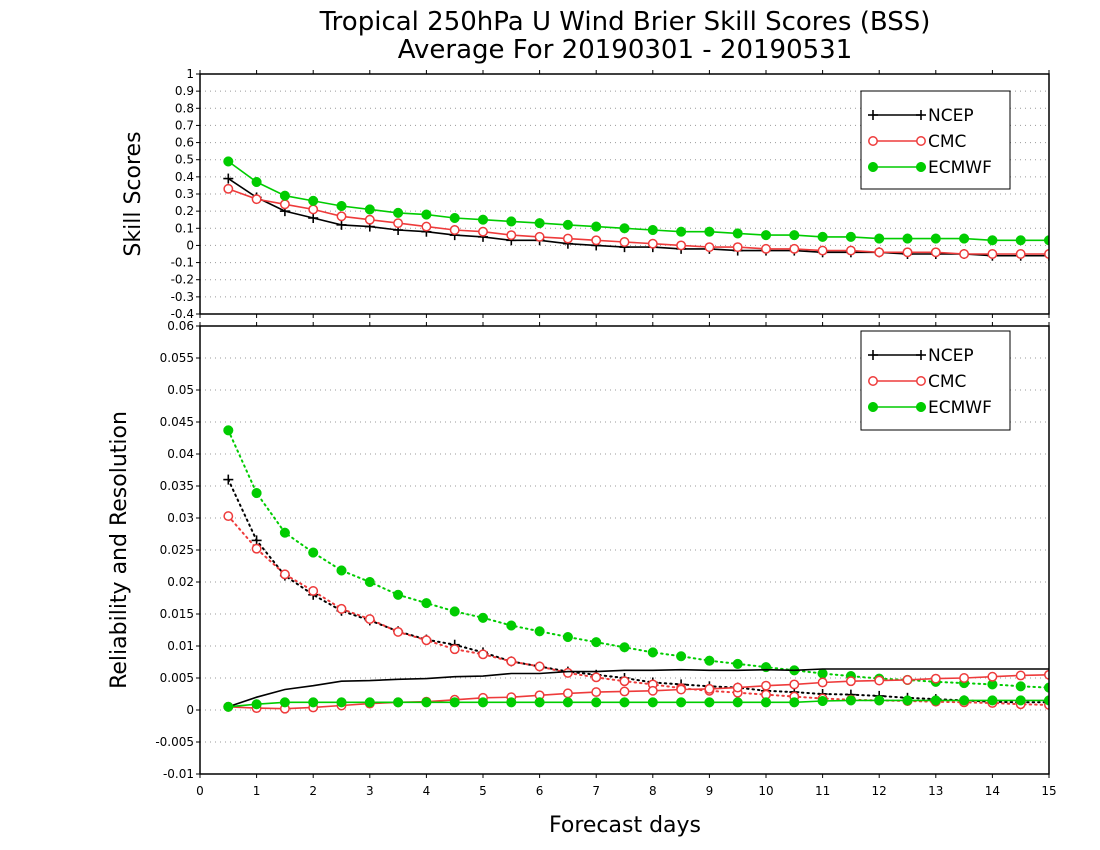 This screenshot has width=1100, height=850. I want to click on y-tick-label: 1, so click(190, 74).